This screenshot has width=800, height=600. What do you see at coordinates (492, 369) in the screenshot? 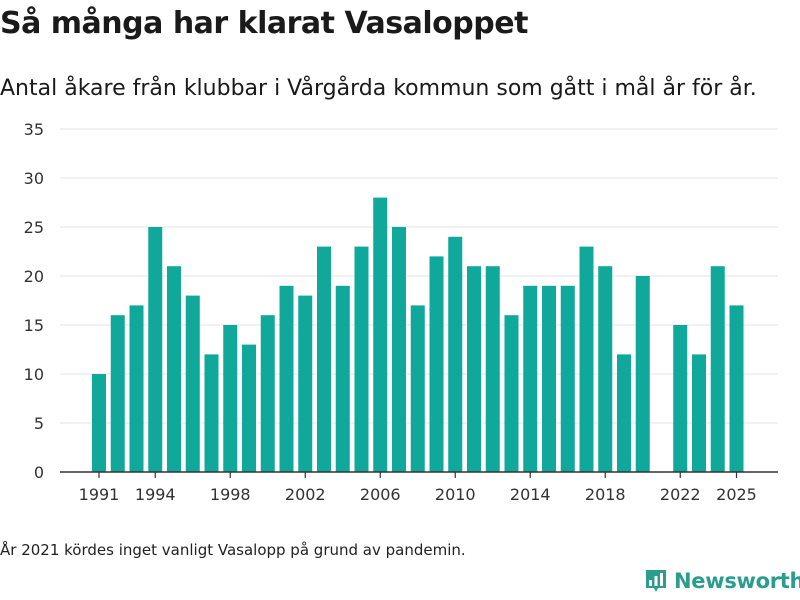
I see `bar-2012` at bounding box center [492, 369].